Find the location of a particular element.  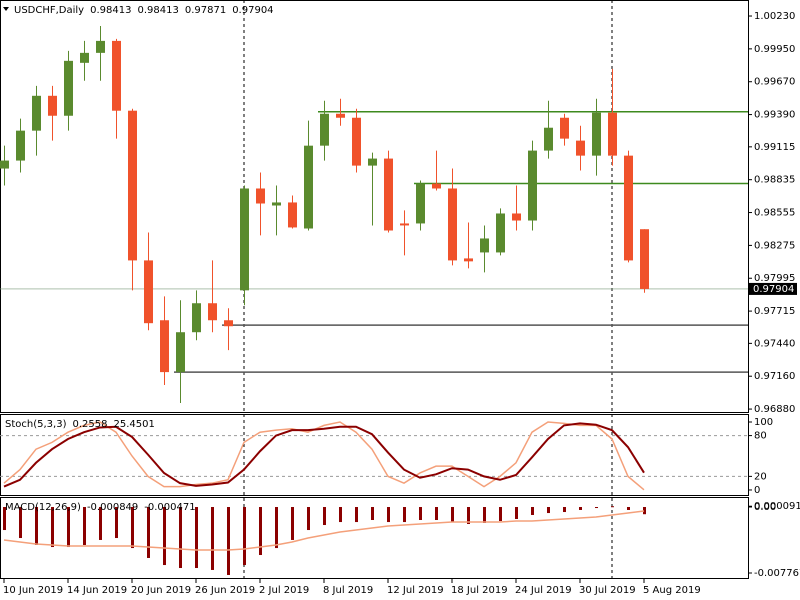

y-tick-label: 0.00 is located at coordinates (765, 507).